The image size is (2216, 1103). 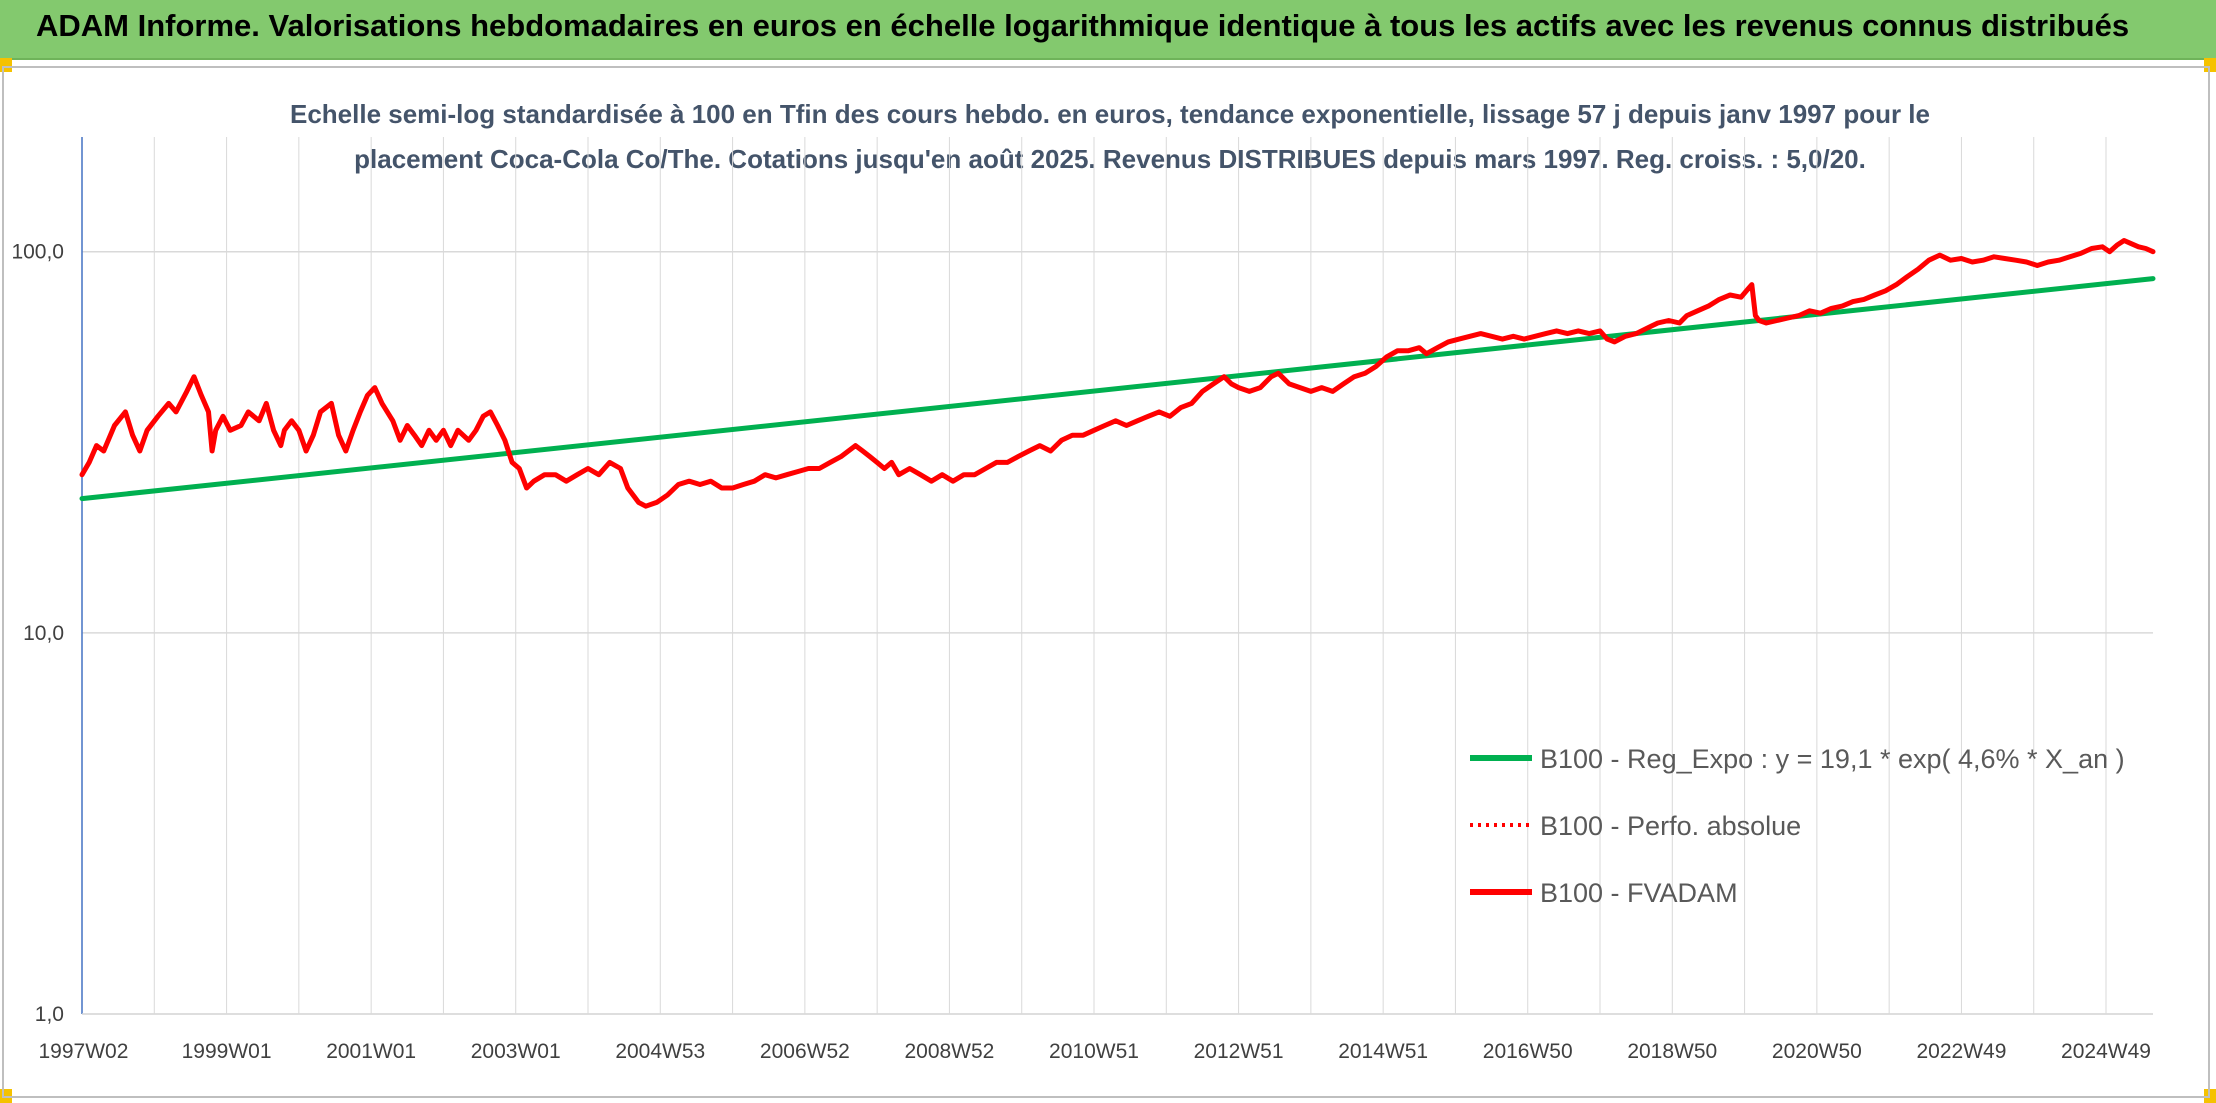 What do you see at coordinates (1817, 1051) in the screenshot?
I see `x-tick-label: 2020W50` at bounding box center [1817, 1051].